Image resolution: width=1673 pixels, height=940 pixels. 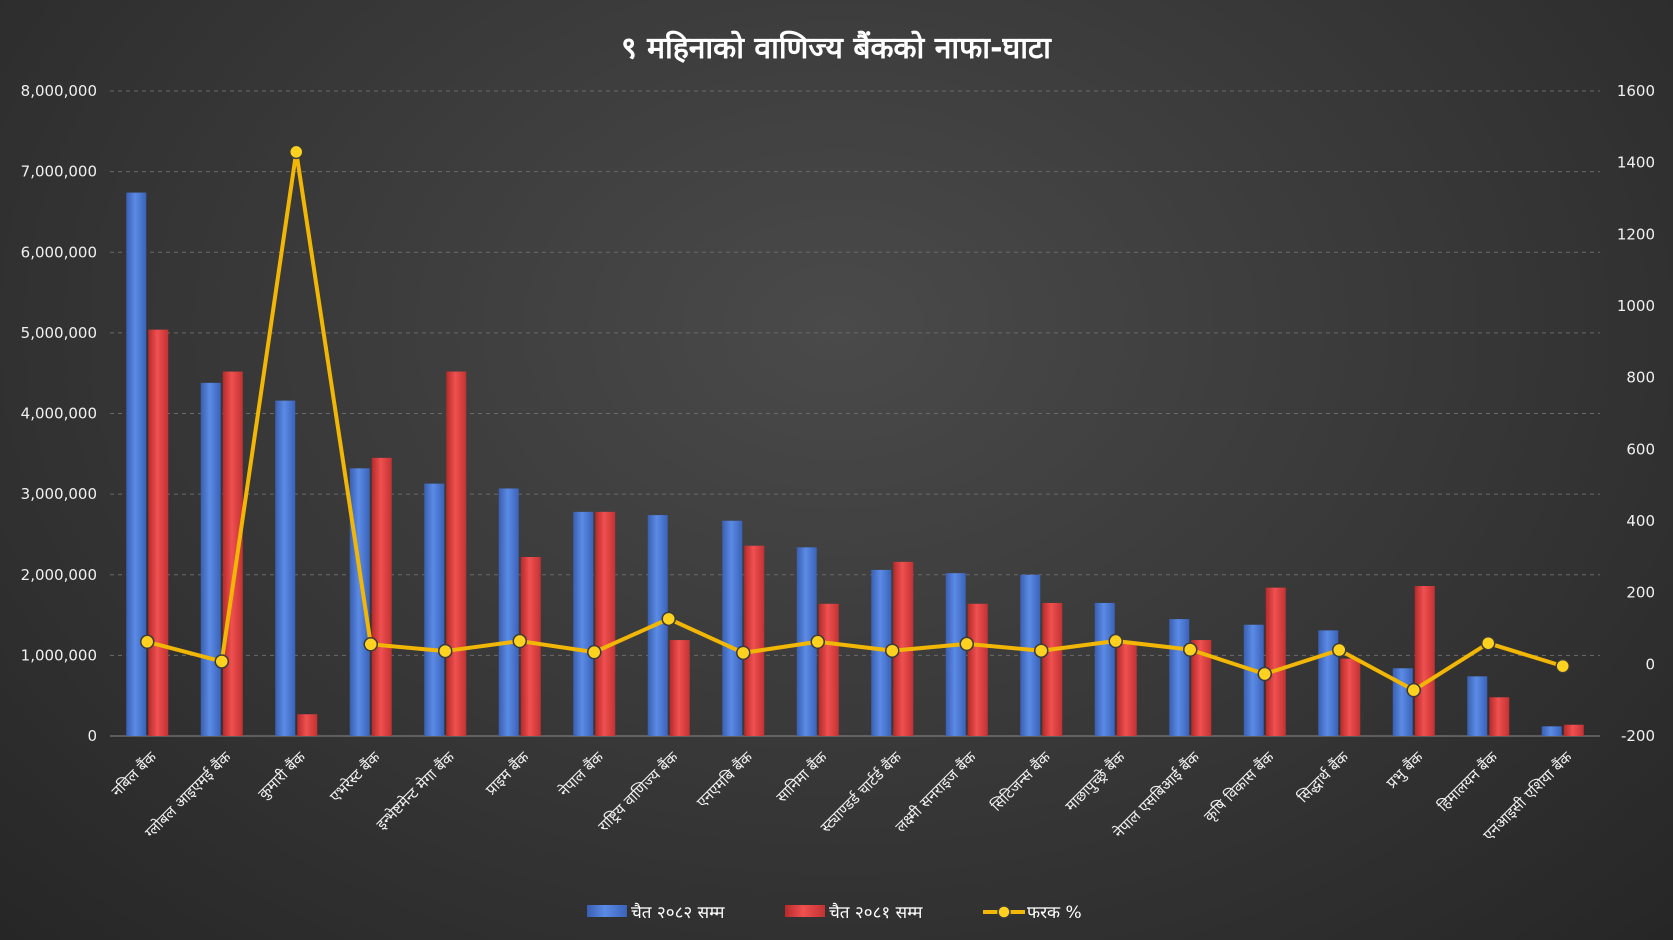 What do you see at coordinates (507, 773) in the screenshot?
I see `category-label: प्राइम बैंक` at bounding box center [507, 773].